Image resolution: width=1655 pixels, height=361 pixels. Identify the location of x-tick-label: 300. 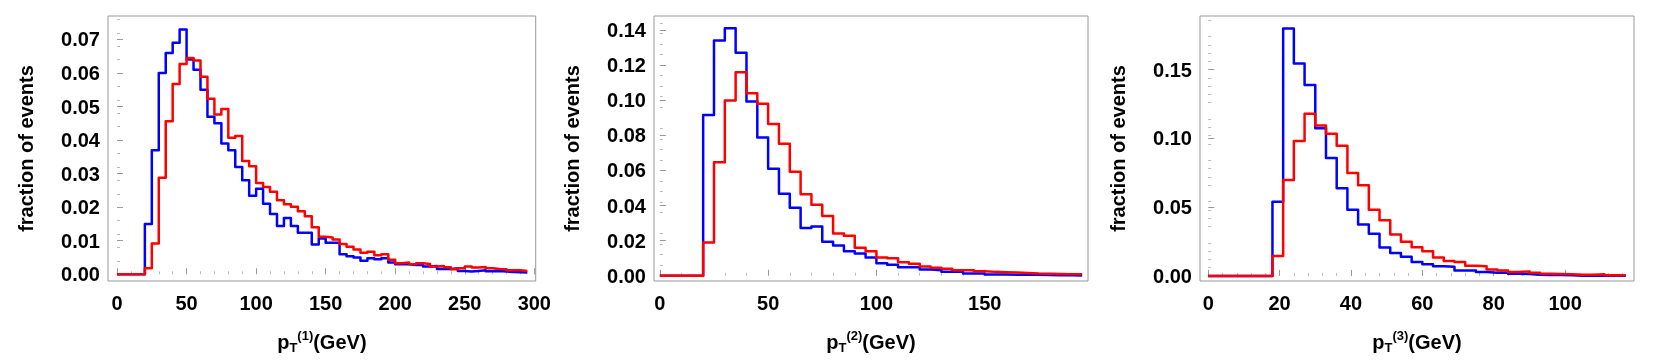
(534, 303).